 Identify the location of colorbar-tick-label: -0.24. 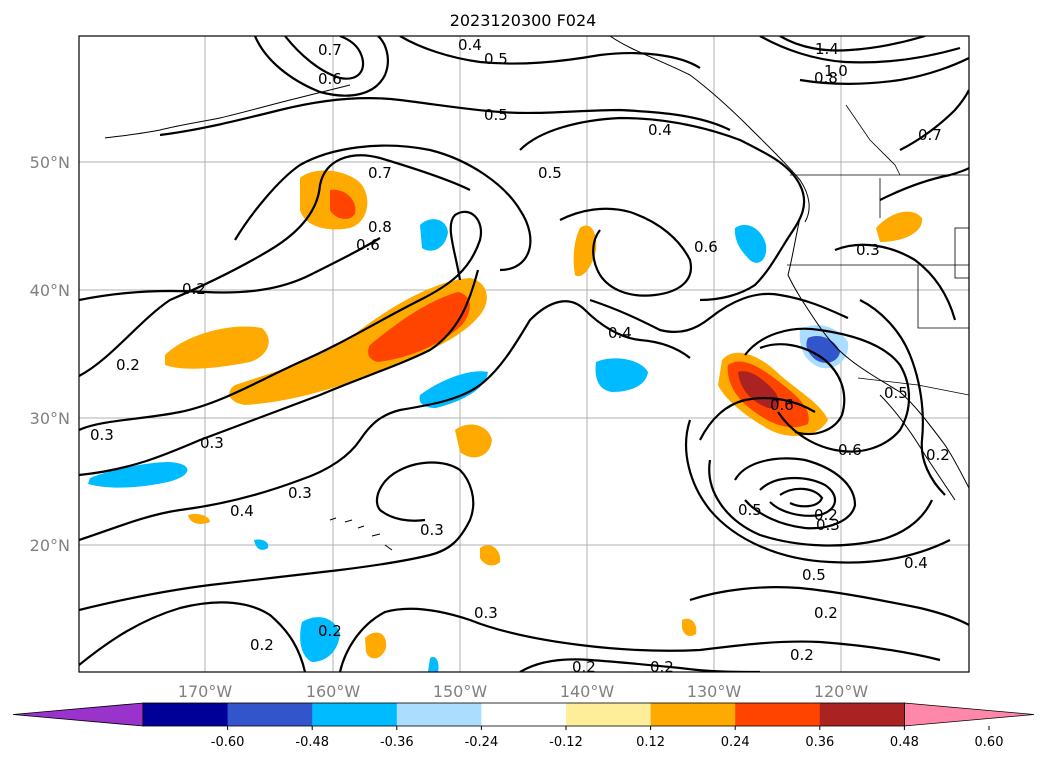
(482, 742).